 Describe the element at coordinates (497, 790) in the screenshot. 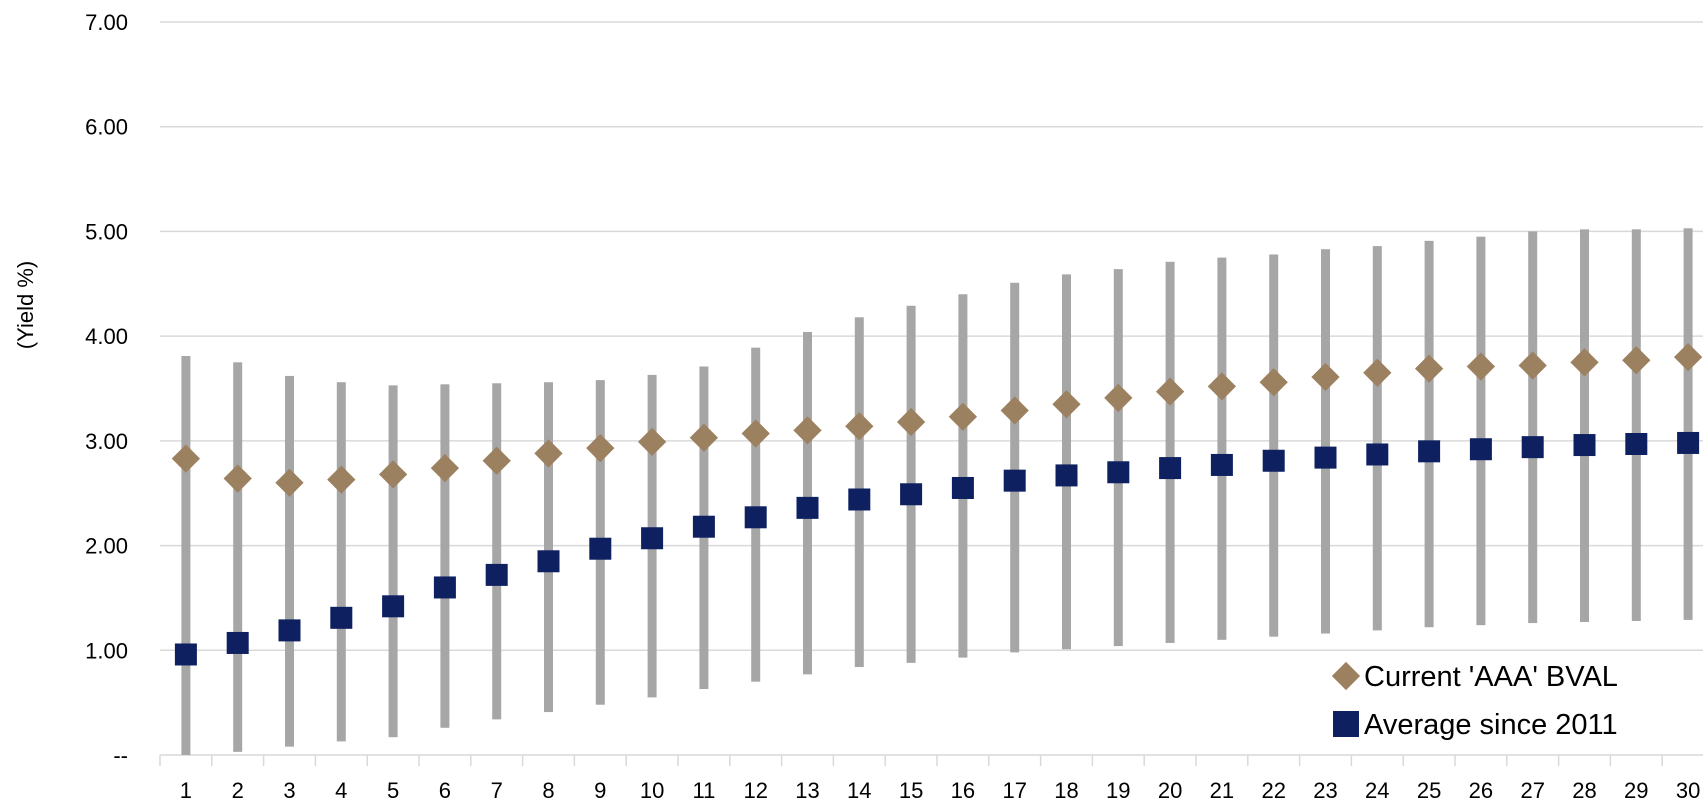

I see `x-tick-label: 7` at that location.